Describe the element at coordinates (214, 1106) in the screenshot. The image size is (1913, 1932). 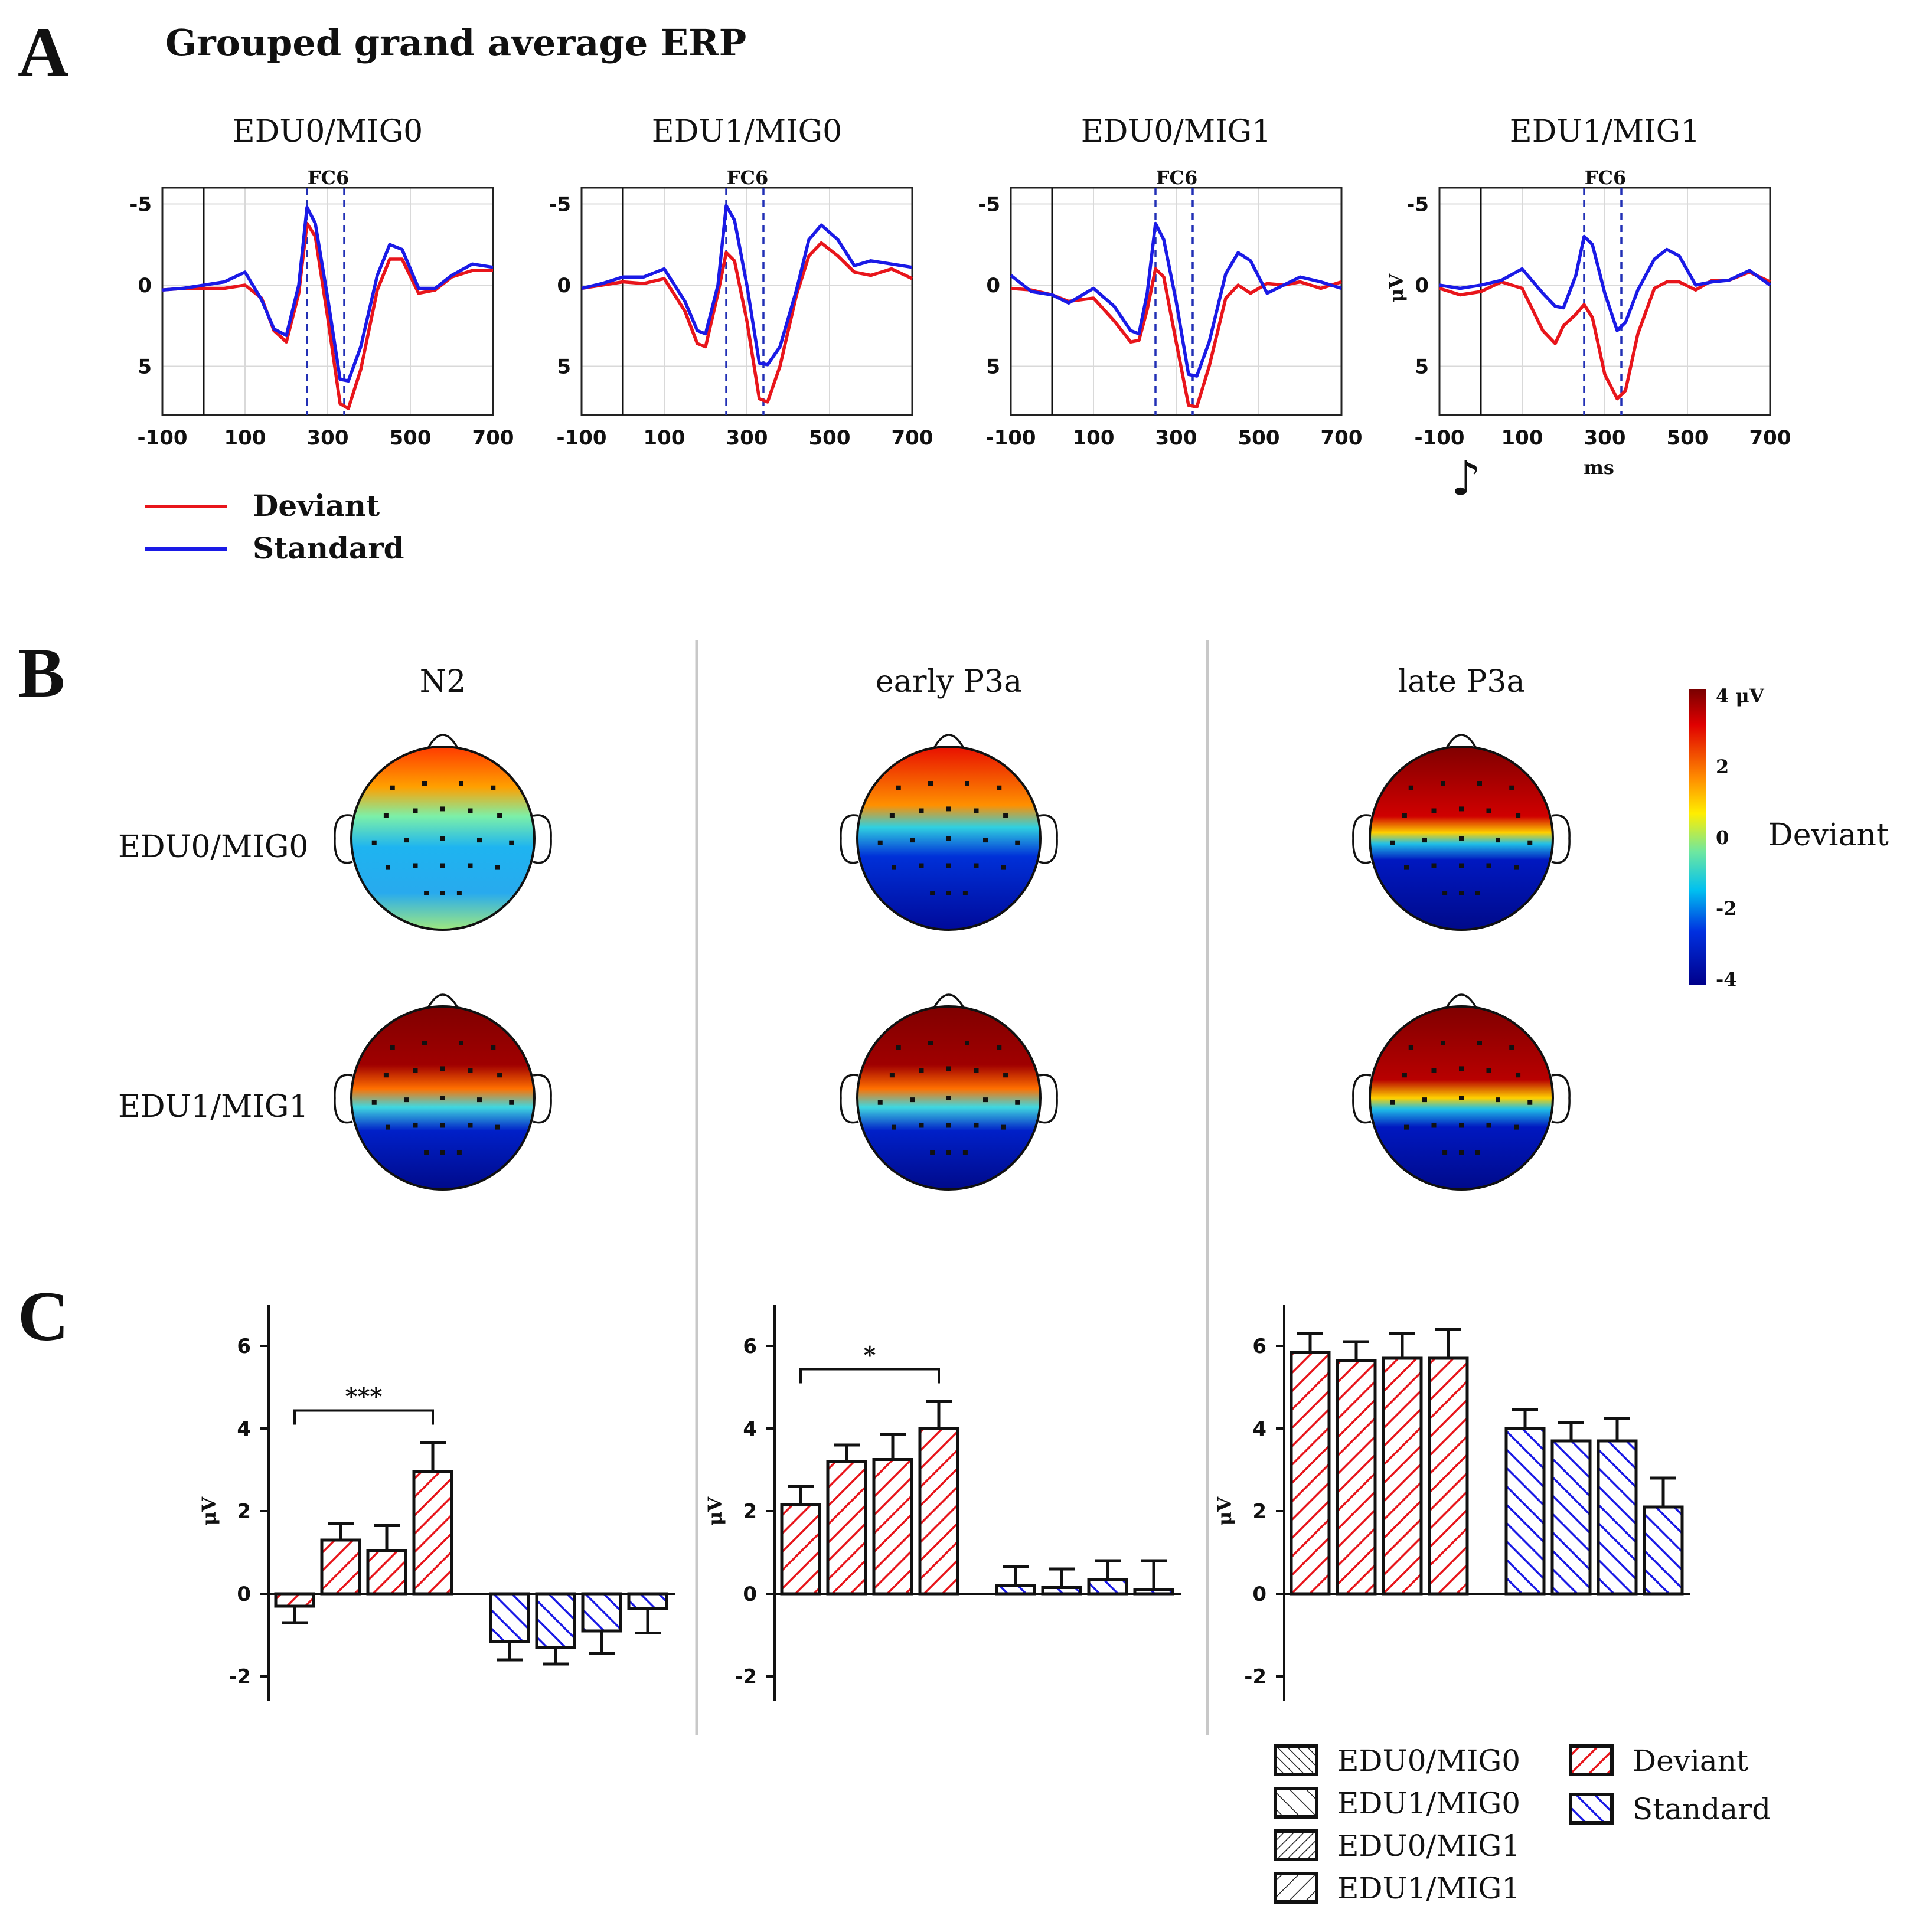
I see `topo-row-label-2: EDU1/MIG1` at that location.